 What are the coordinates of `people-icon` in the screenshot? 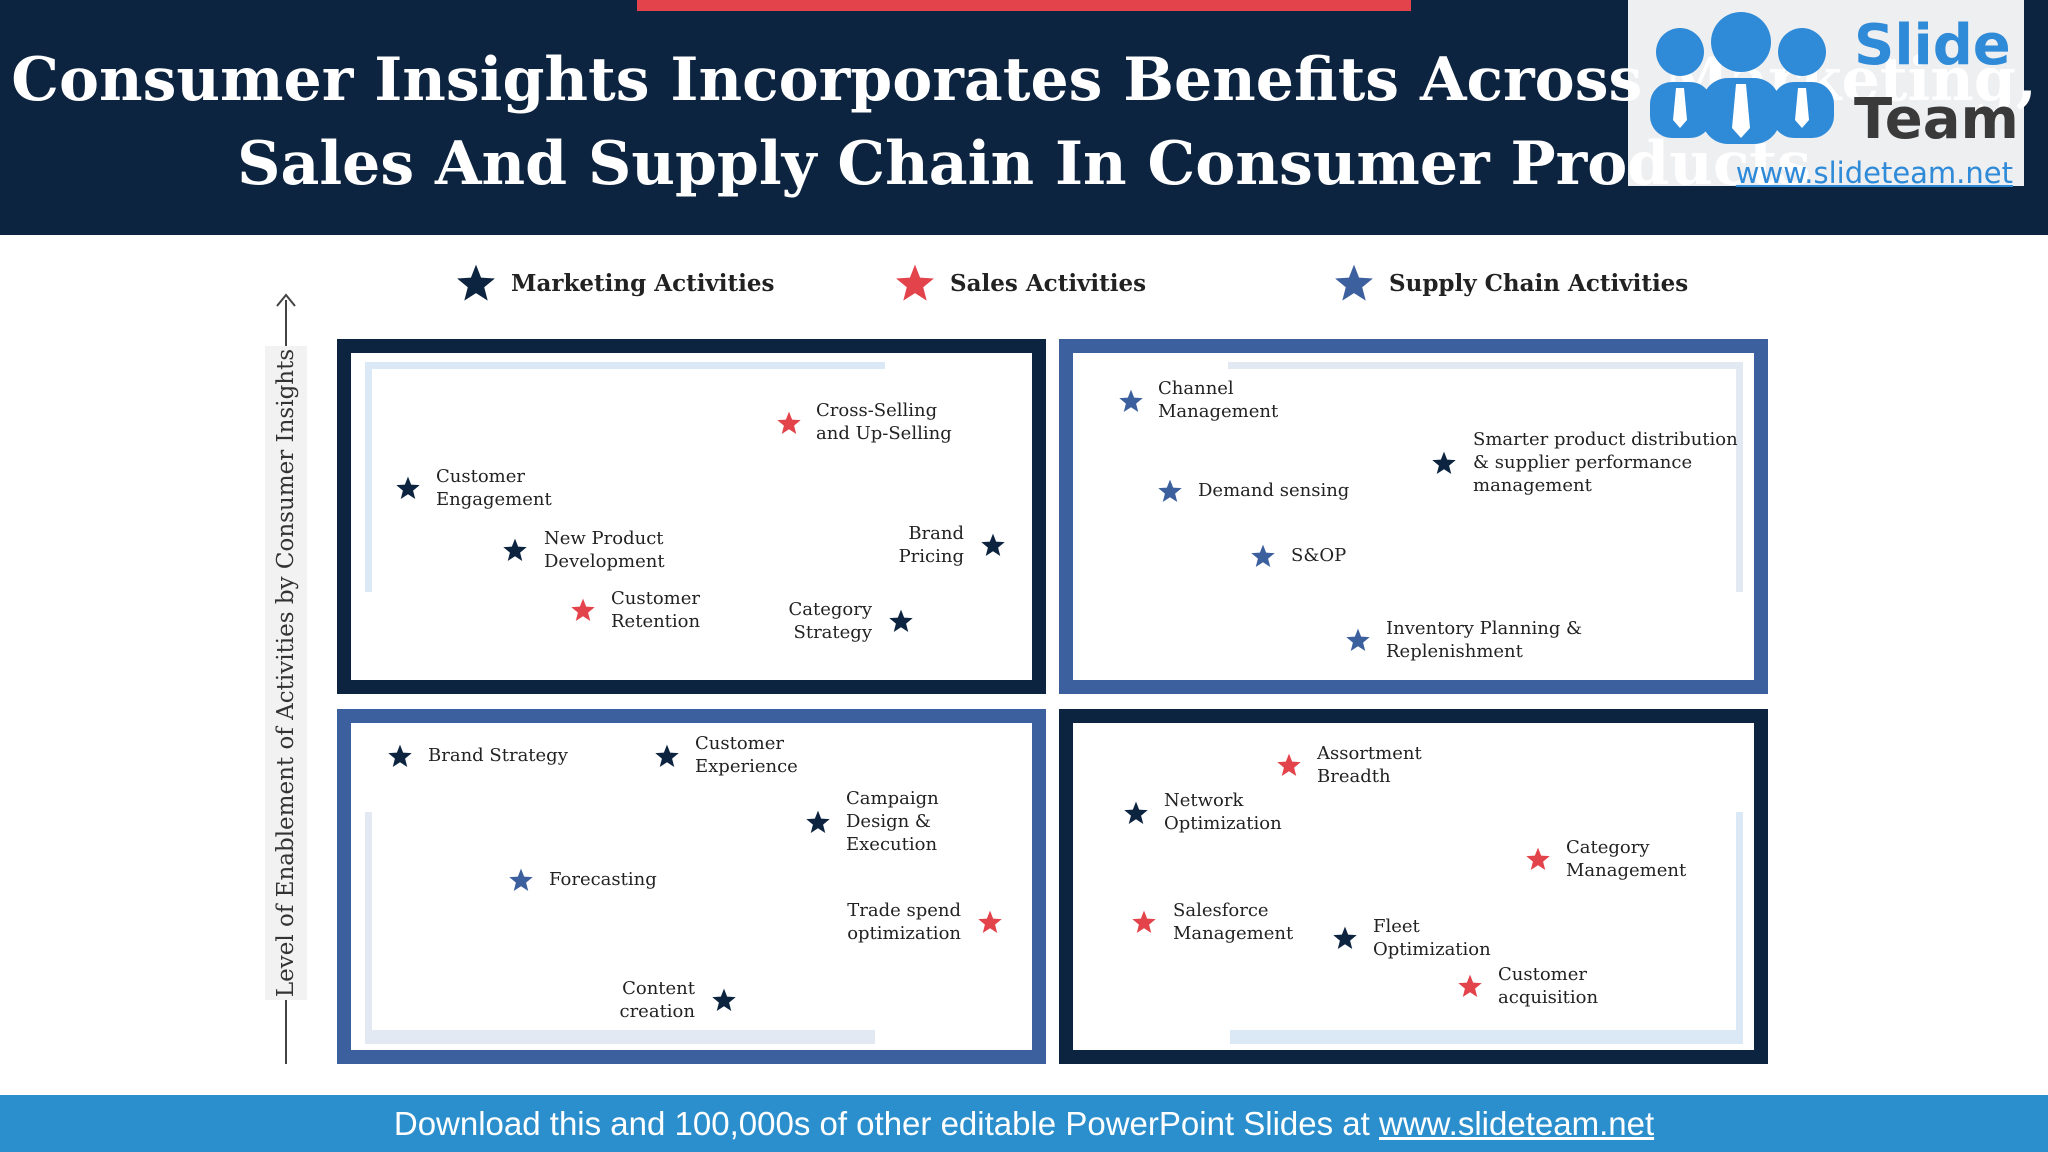 It's located at (1742, 78).